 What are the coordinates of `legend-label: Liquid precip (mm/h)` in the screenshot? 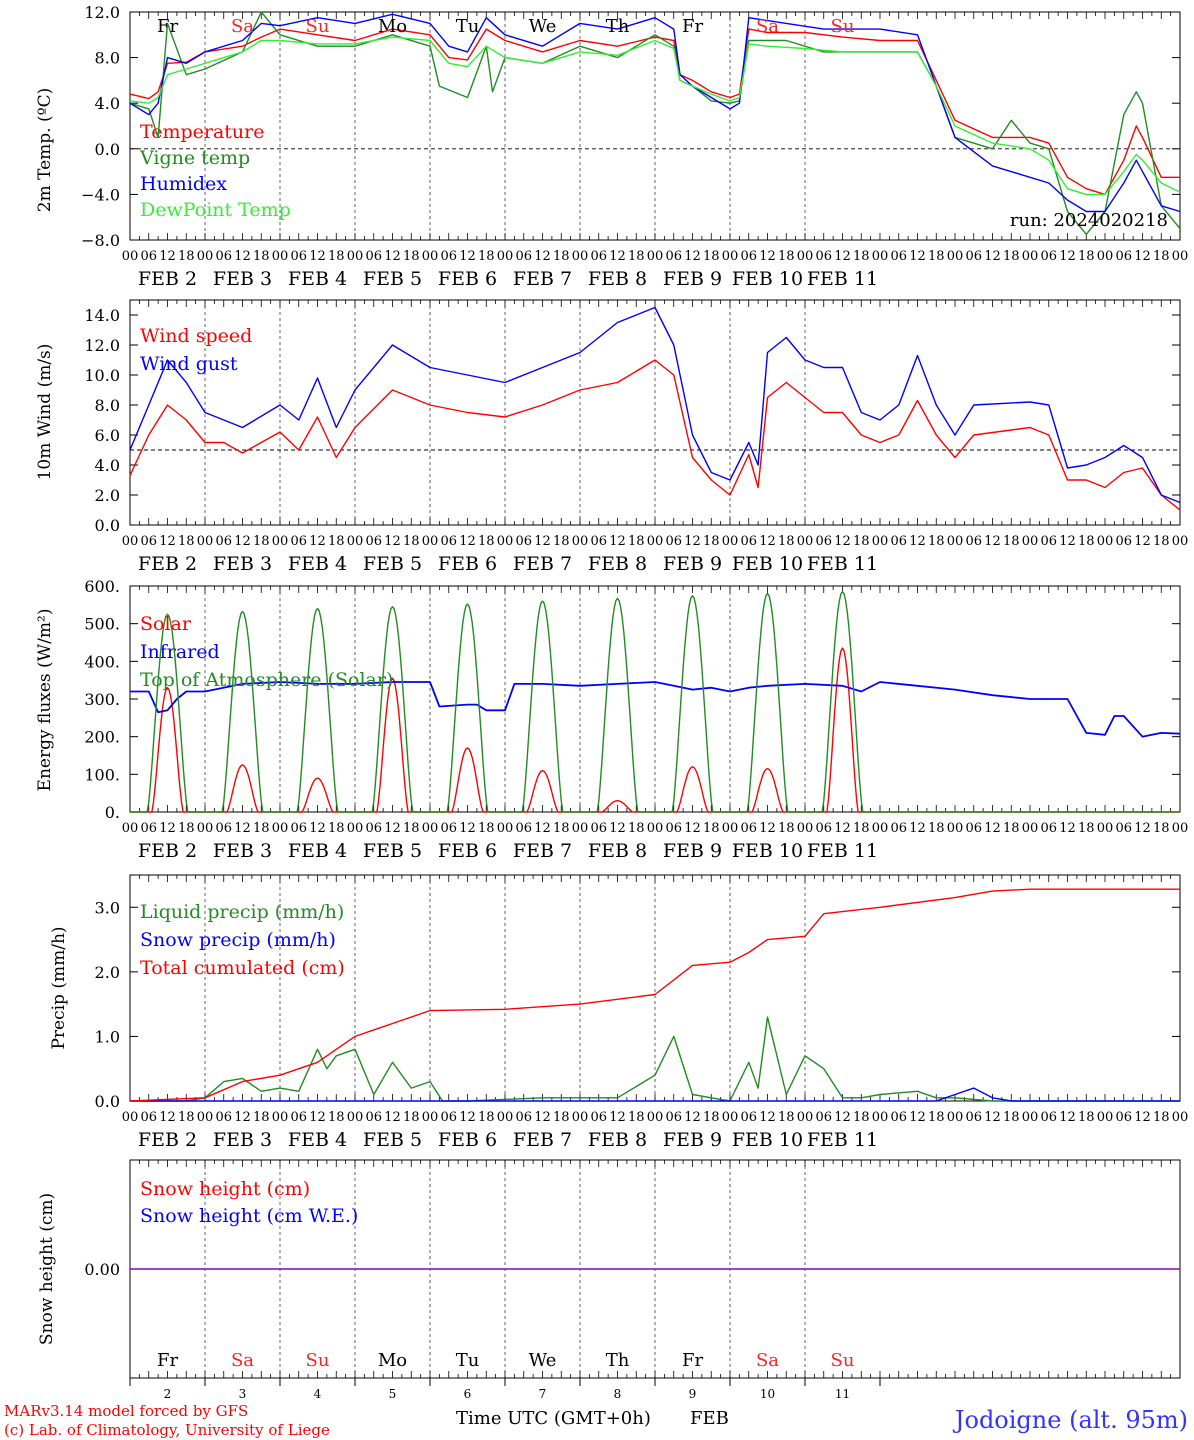 It's located at (242, 912).